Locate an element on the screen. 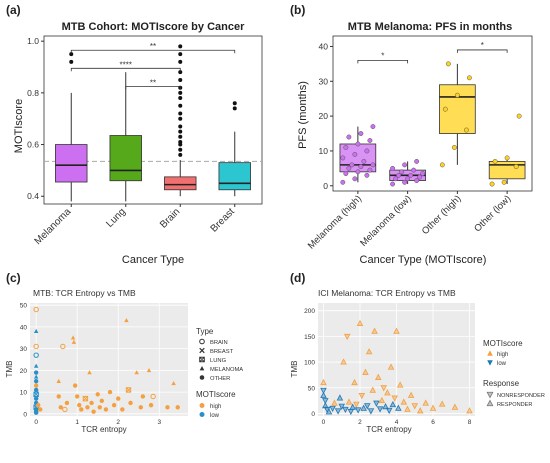 Image resolution: width=550 pixels, height=463 pixels. panel-d-xtick-label: 4 is located at coordinates (397, 422).